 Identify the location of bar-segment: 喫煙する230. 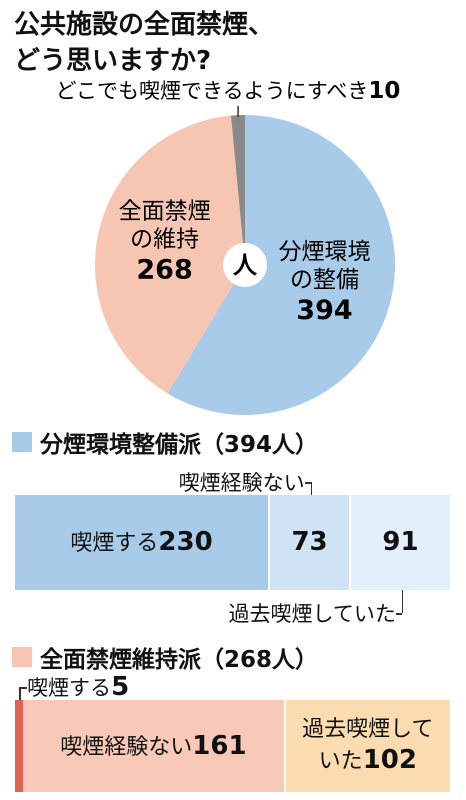
(143, 542).